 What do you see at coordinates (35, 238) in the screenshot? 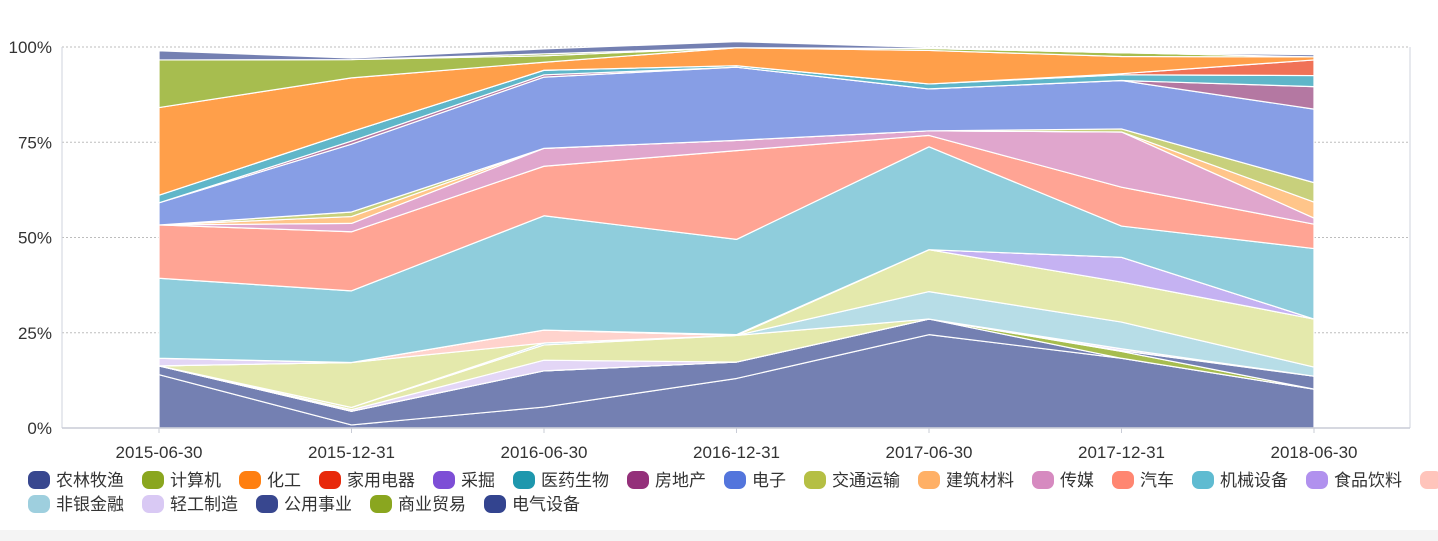
I see `y-tick-label: 50%` at bounding box center [35, 238].